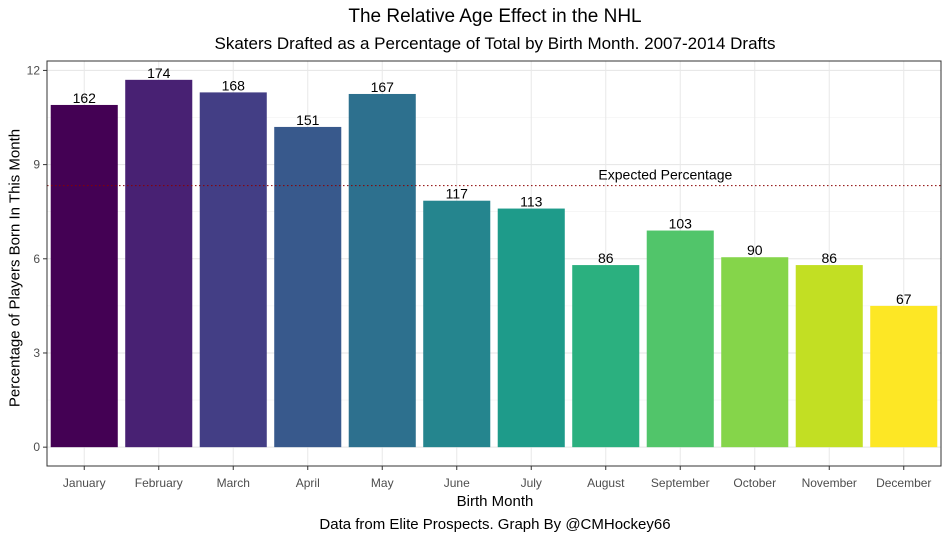 The width and height of the screenshot is (950, 541). I want to click on y-tick-label: 6, so click(36, 259).